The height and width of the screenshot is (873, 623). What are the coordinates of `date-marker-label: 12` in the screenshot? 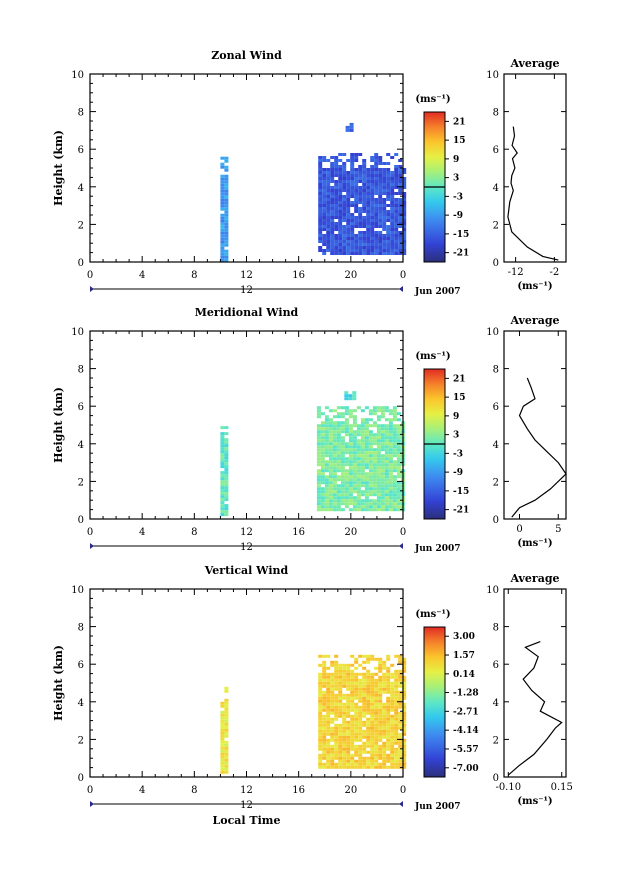 It's located at (246, 290).